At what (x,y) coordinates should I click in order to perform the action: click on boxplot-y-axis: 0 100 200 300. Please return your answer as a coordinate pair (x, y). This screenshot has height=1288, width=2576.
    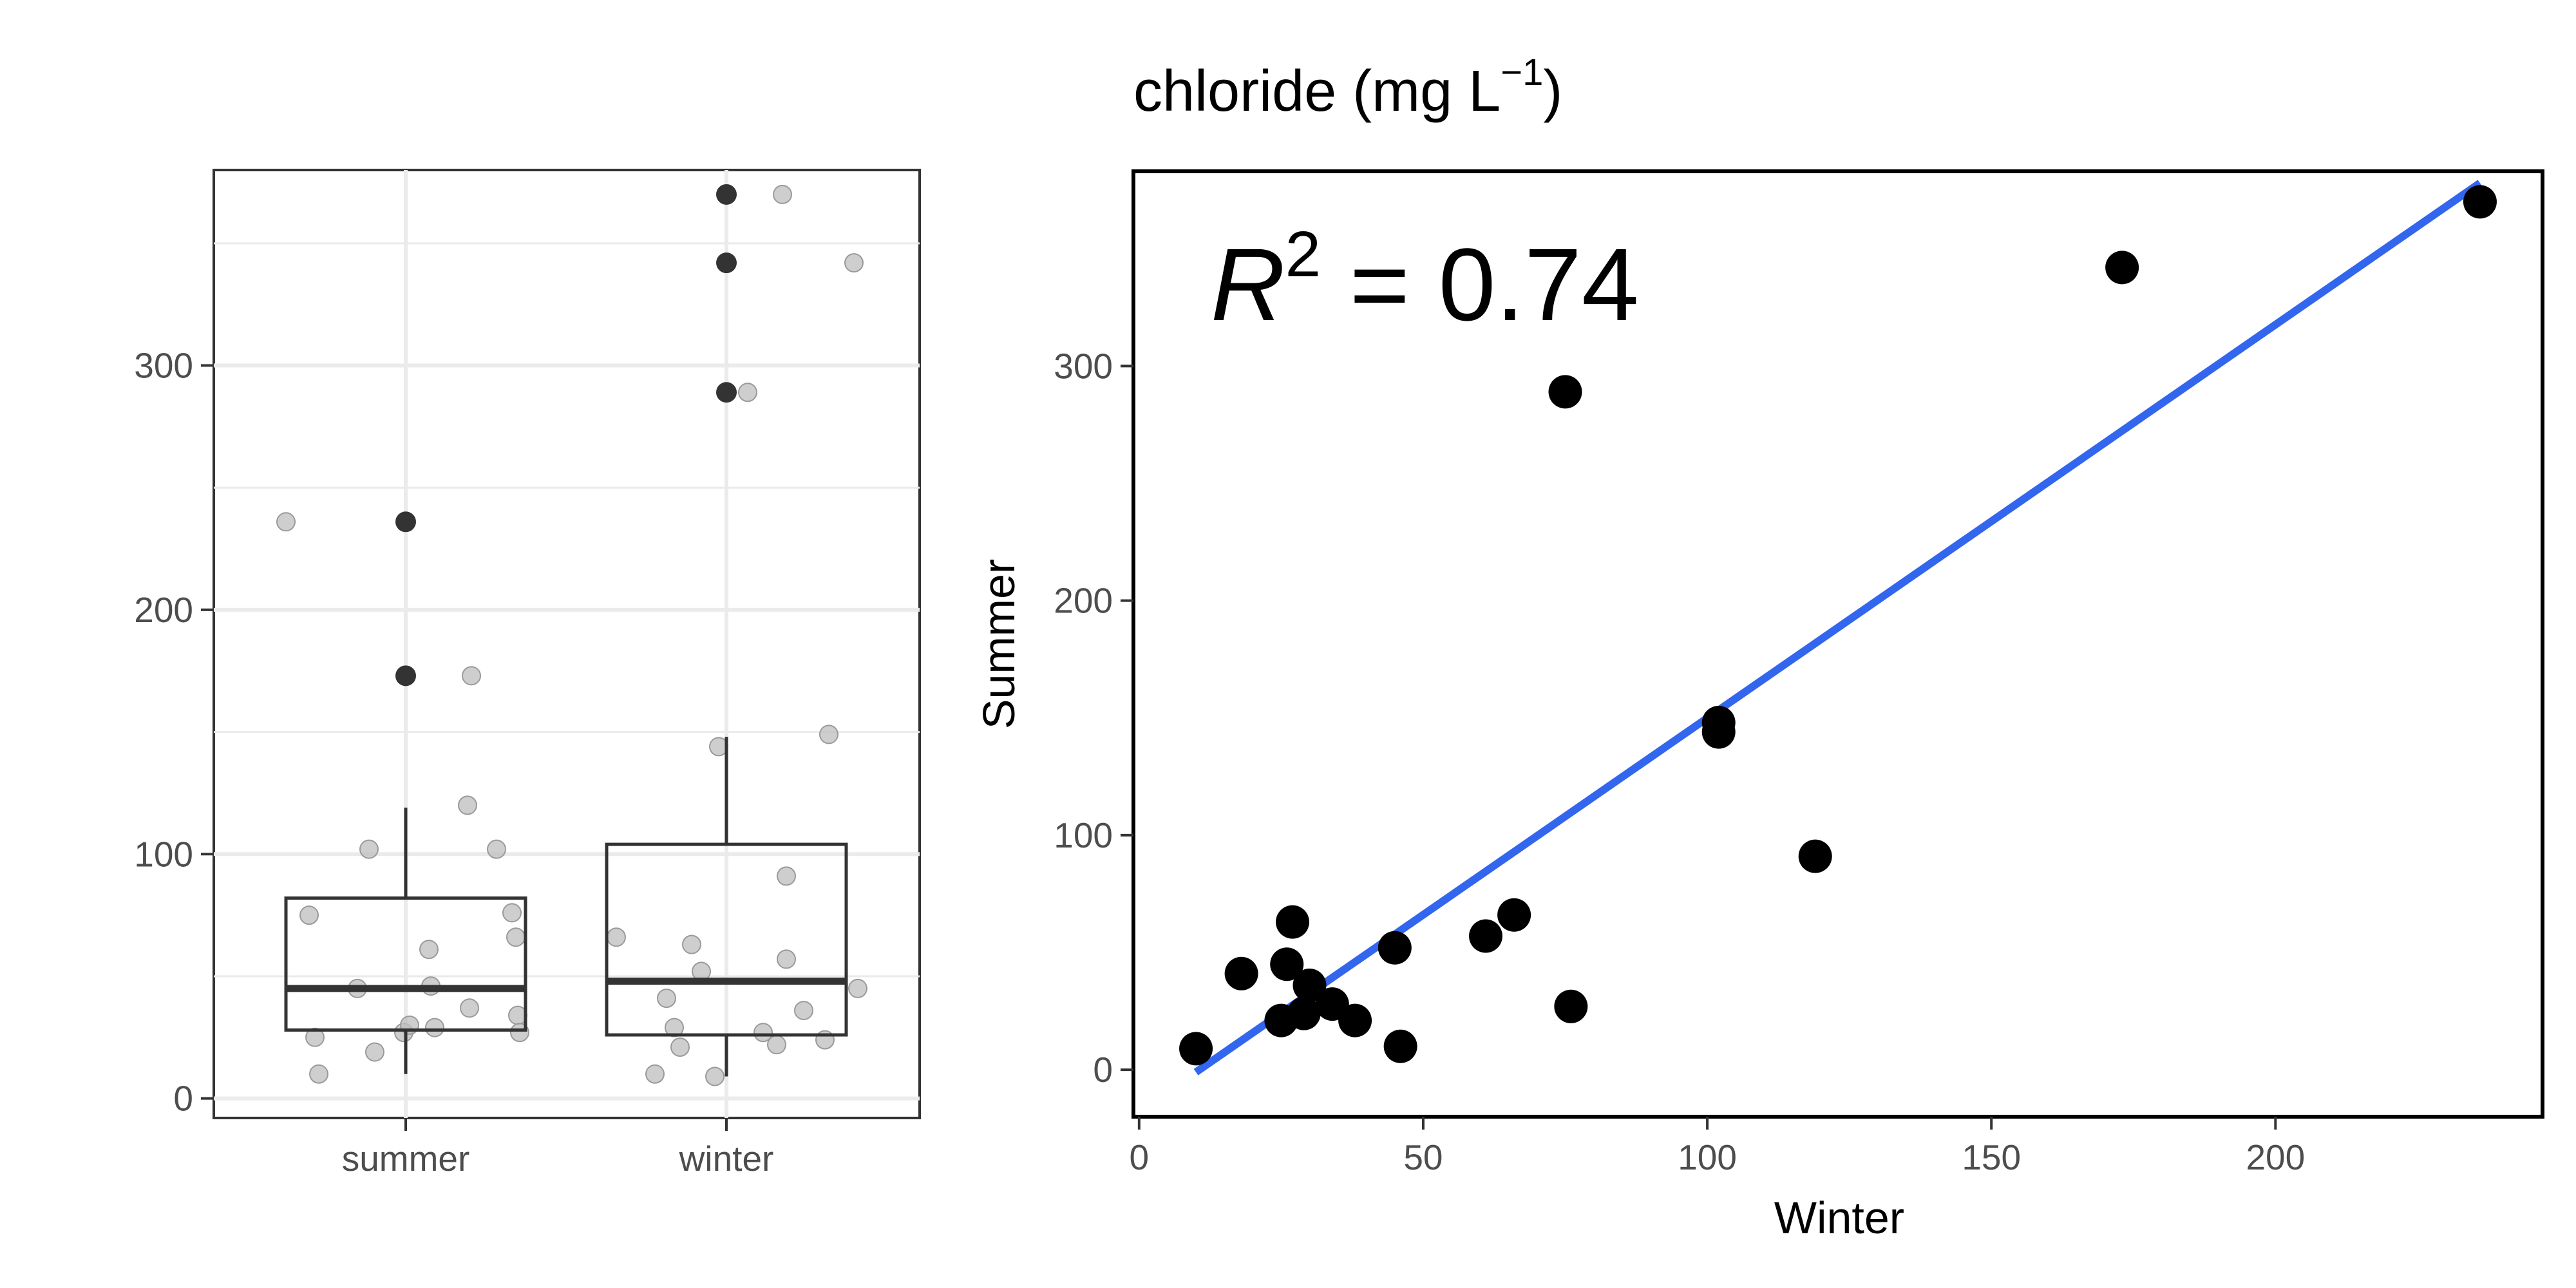
    Looking at the image, I should click on (174, 732).